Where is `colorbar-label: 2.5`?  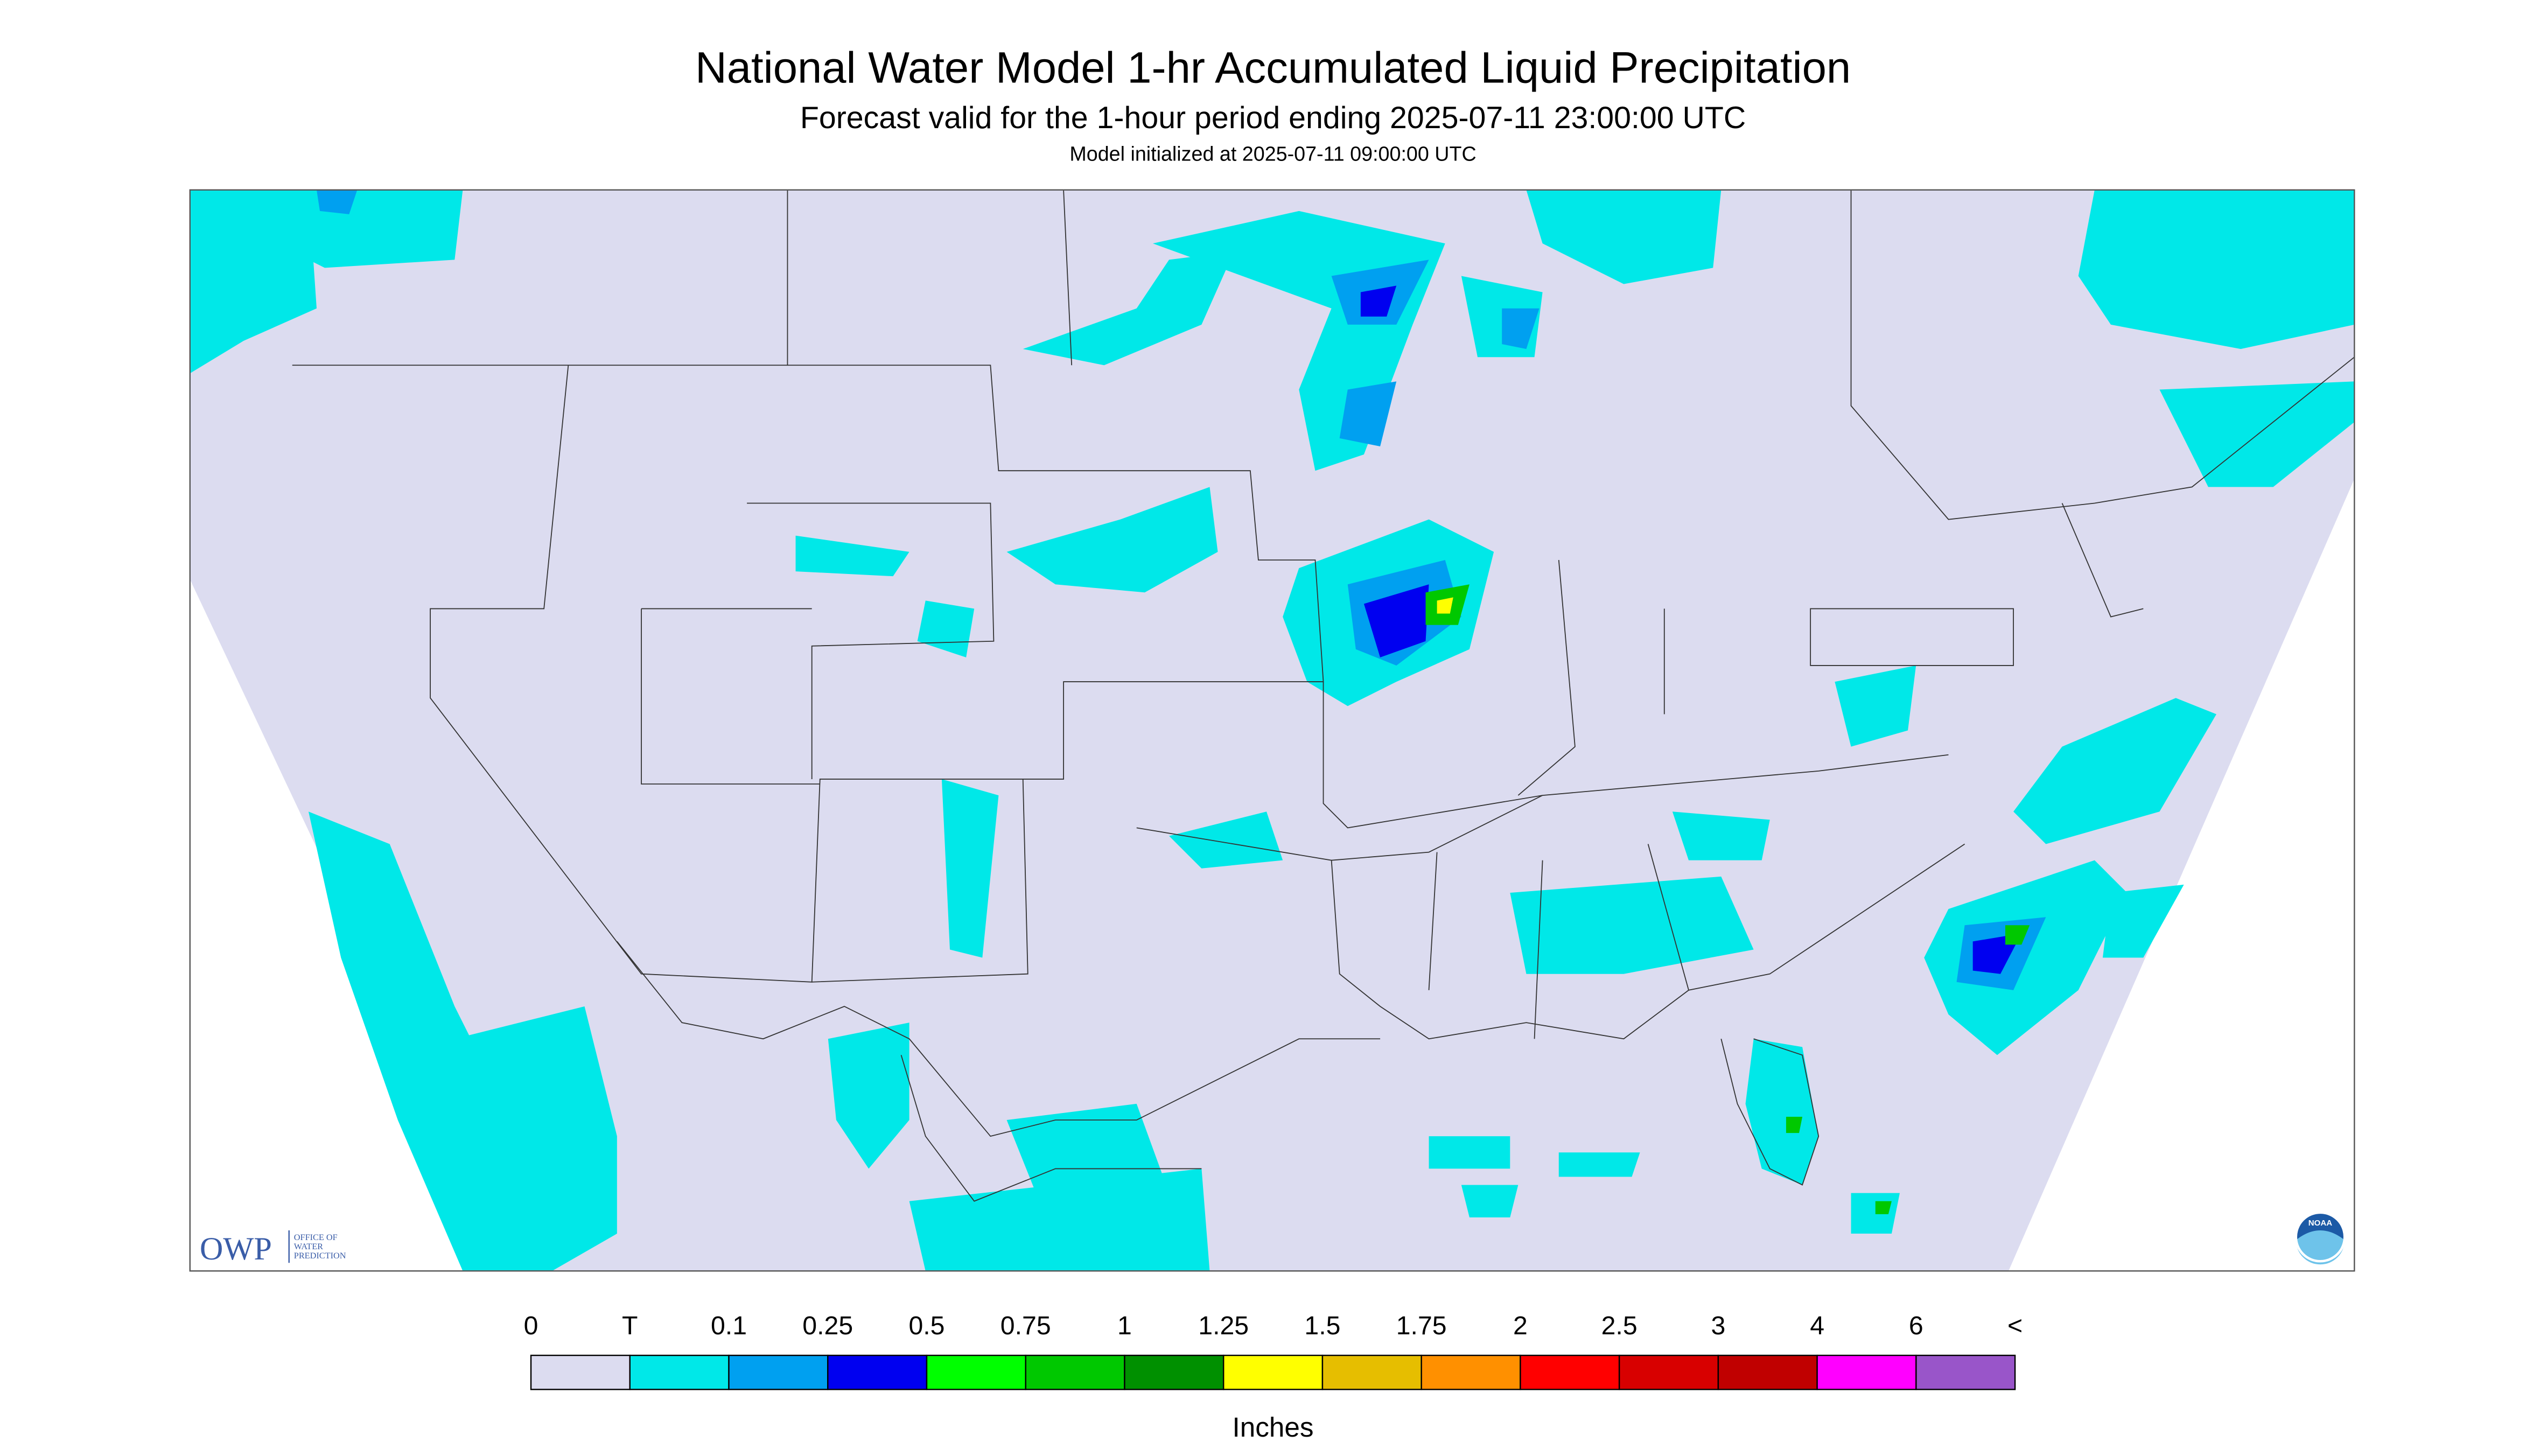
colorbar-label: 2.5 is located at coordinates (1619, 1325).